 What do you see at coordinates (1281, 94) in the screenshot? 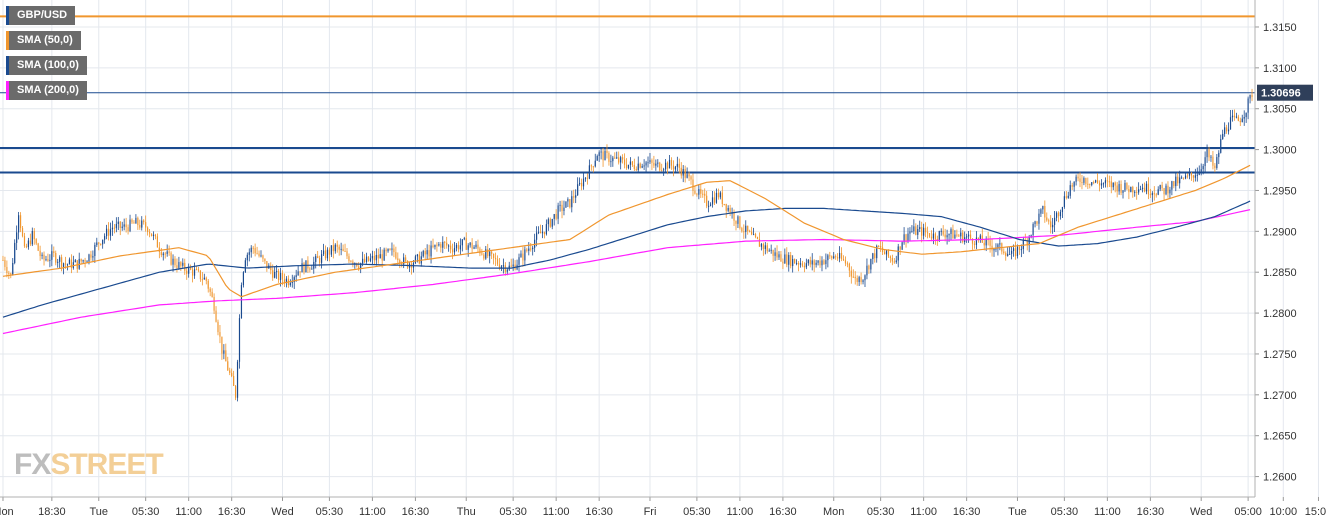
I see `last-price-label: 1.30696` at bounding box center [1281, 94].